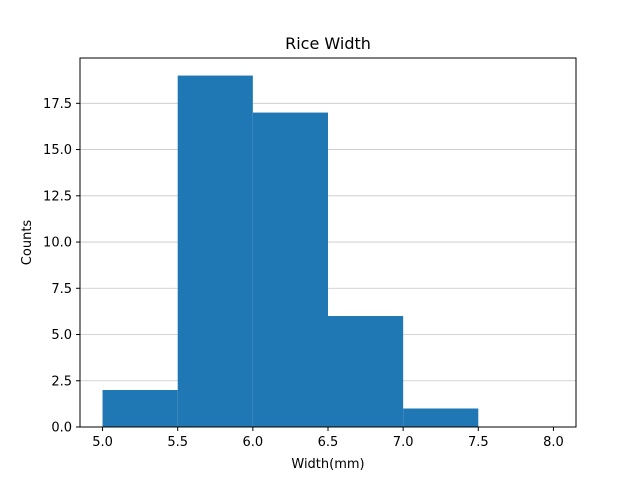  What do you see at coordinates (553, 442) in the screenshot?
I see `x-tick-label: 8.0` at bounding box center [553, 442].